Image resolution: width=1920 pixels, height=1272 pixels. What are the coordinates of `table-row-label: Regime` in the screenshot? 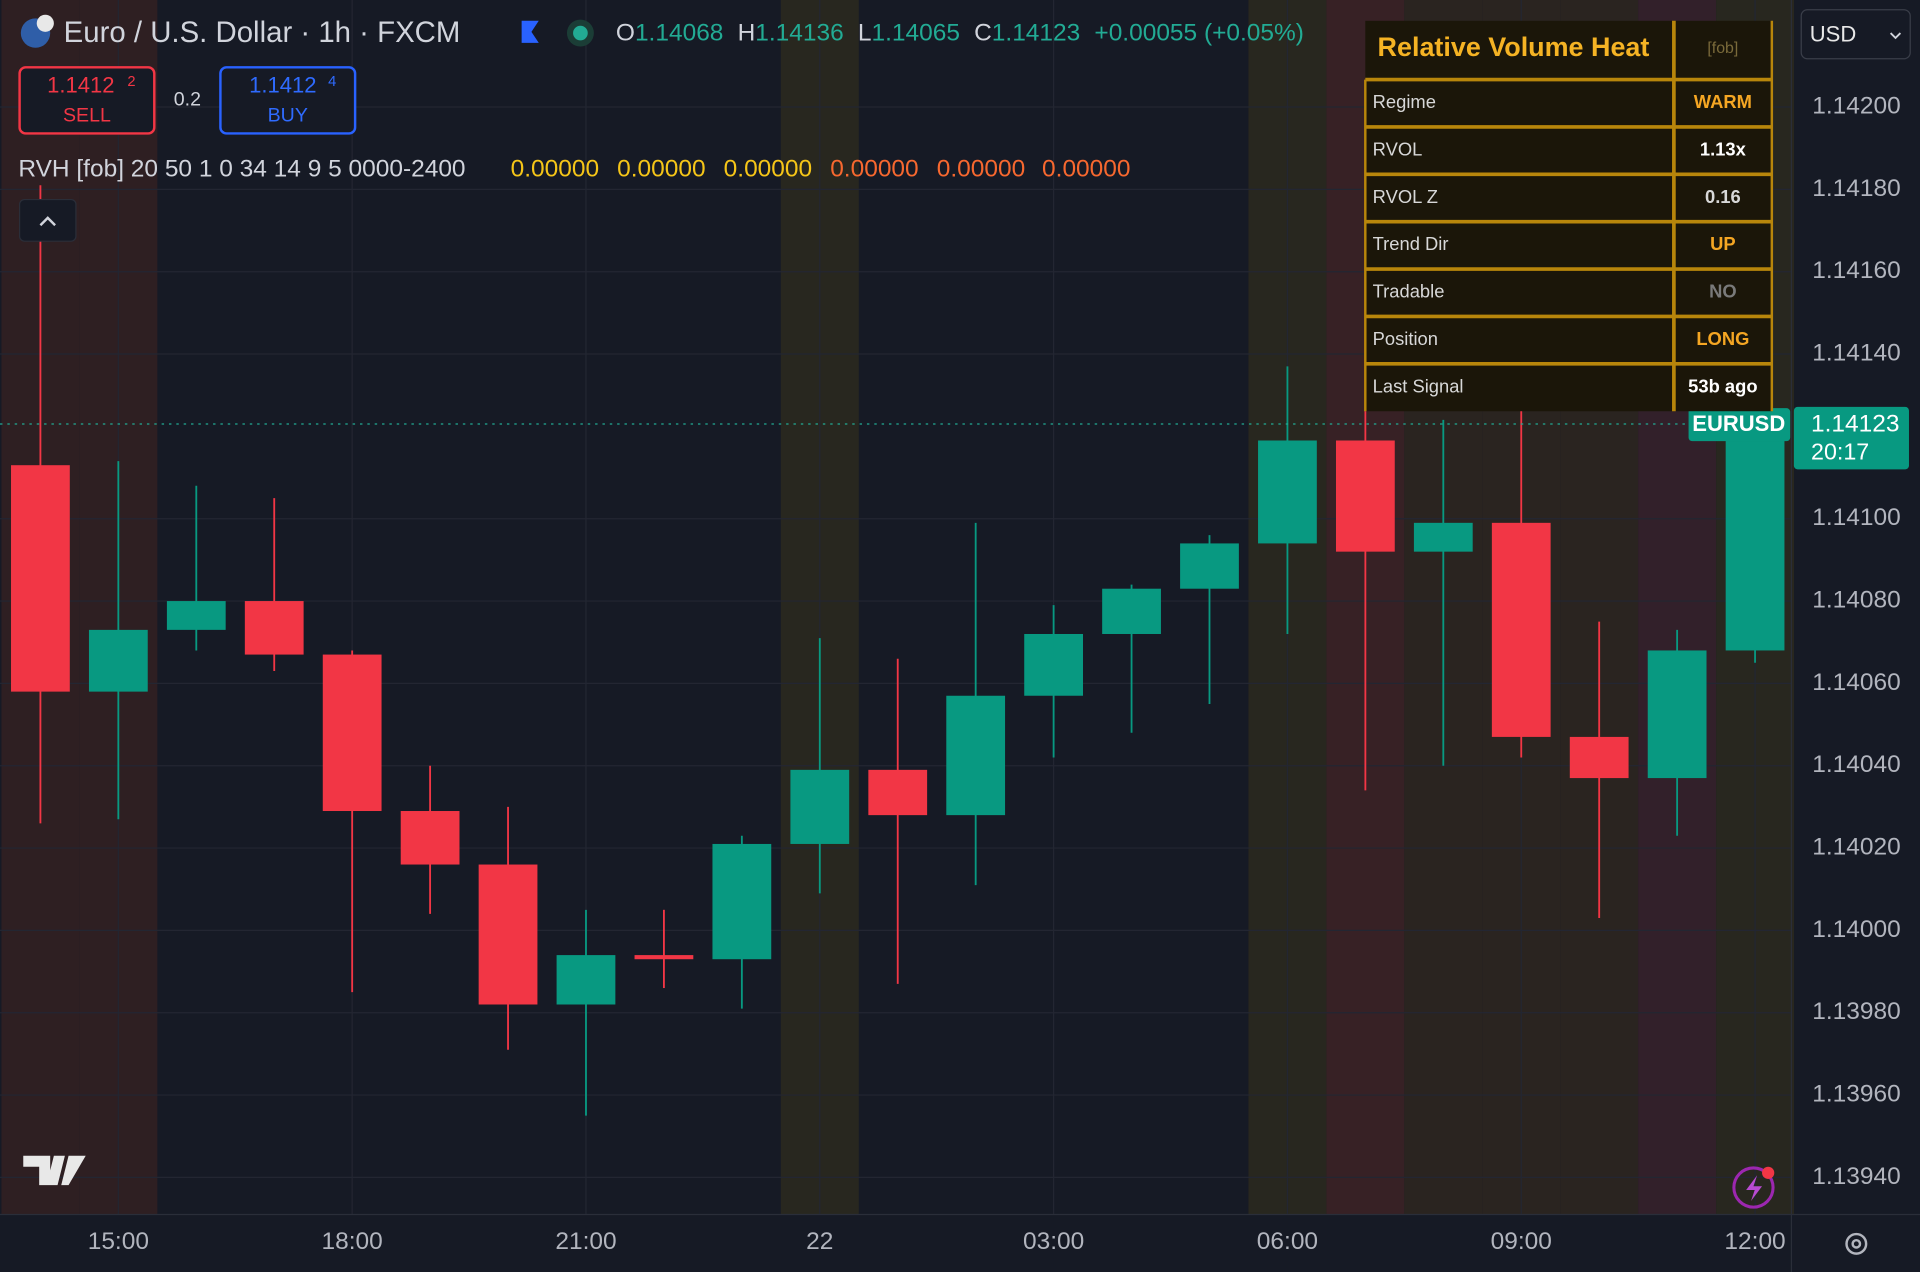 It's located at (1404, 101).